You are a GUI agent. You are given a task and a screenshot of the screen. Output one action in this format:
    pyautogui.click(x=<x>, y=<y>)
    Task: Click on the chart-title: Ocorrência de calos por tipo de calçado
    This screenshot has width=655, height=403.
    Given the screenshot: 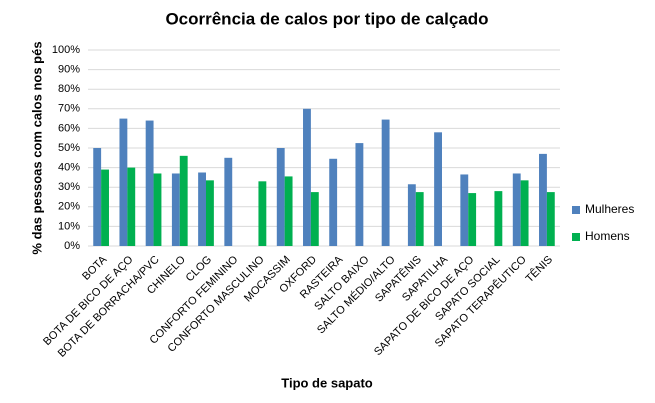 What is the action you would take?
    pyautogui.click(x=326, y=18)
    